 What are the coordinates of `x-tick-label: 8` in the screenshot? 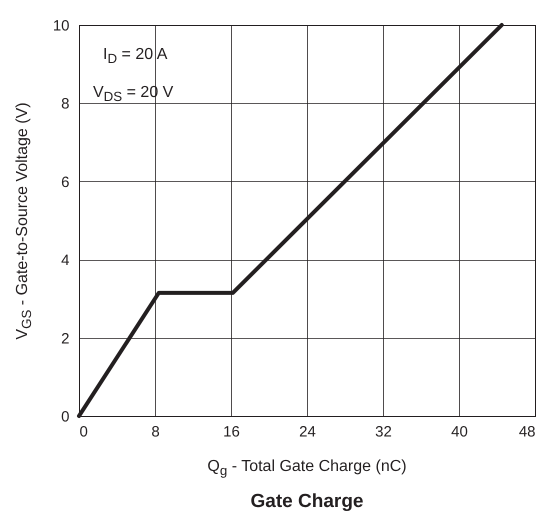 It's located at (155, 432).